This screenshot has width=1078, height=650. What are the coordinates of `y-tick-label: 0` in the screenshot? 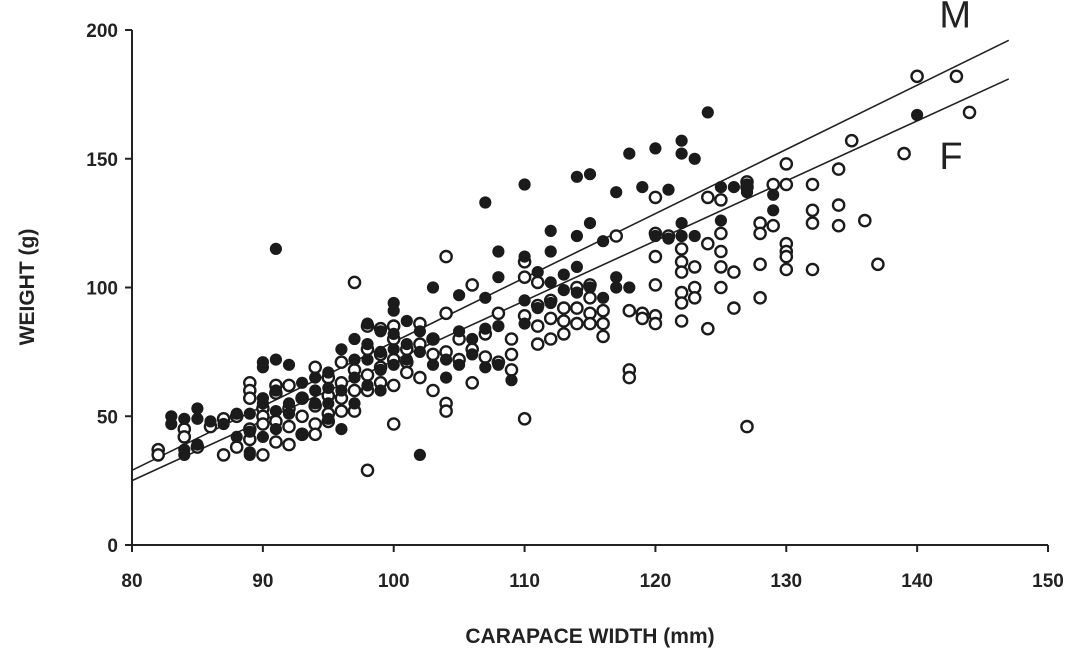 It's located at (112, 546).